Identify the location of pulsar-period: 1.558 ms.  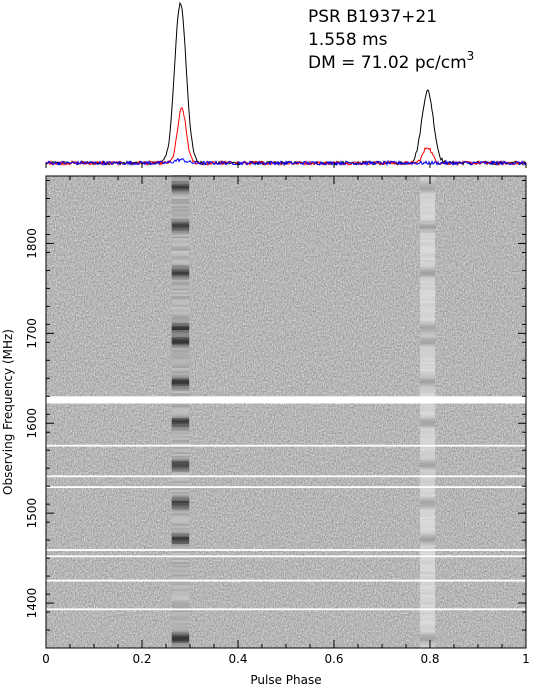
(348, 40).